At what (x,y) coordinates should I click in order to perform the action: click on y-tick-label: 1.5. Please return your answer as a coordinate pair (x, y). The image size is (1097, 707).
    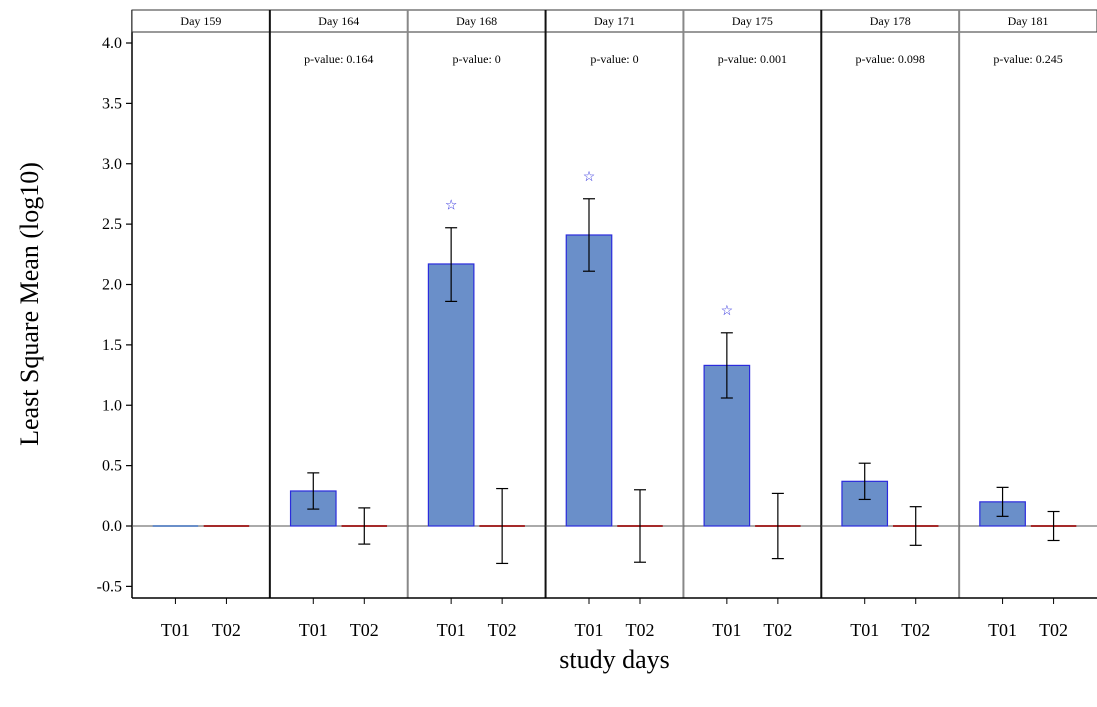
    Looking at the image, I should click on (112, 345).